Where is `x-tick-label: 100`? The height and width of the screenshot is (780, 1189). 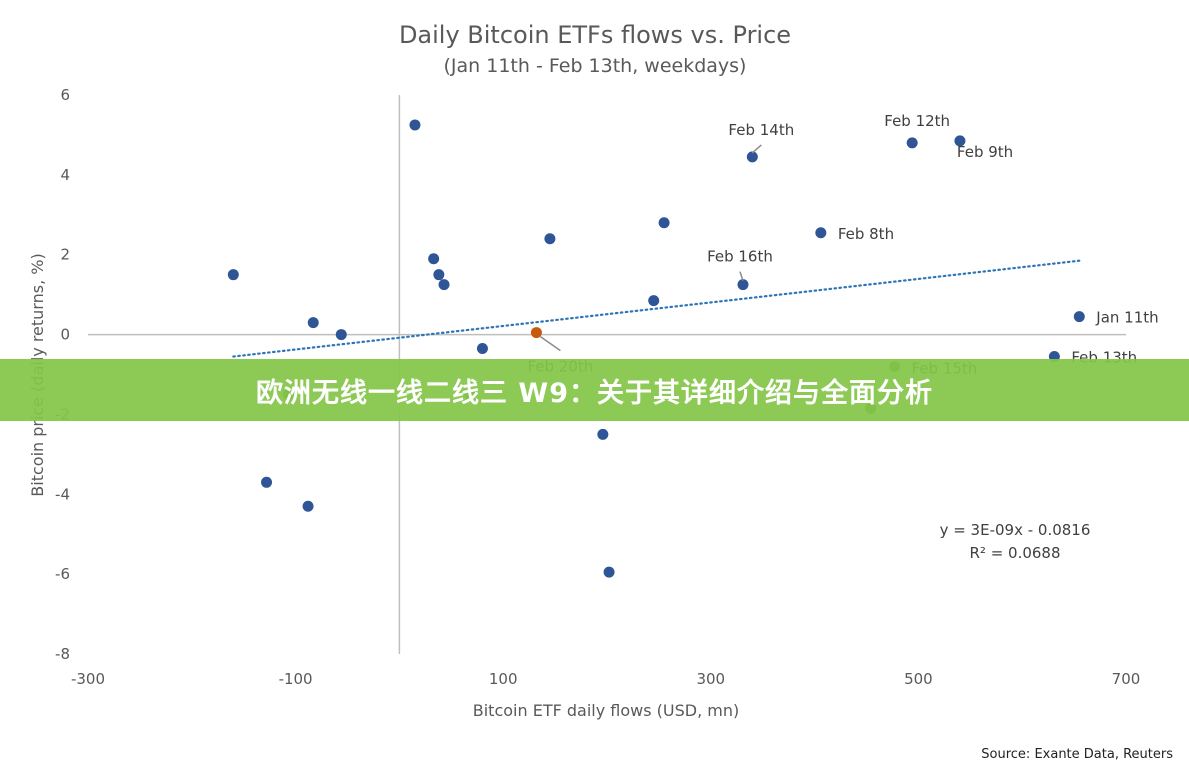
x-tick-label: 100 is located at coordinates (503, 679).